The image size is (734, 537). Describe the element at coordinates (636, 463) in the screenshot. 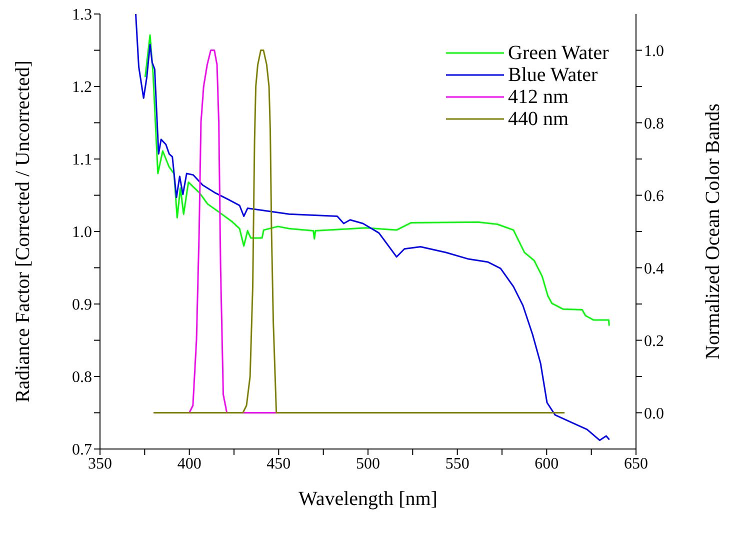

I see `x-tick-label: 650` at that location.